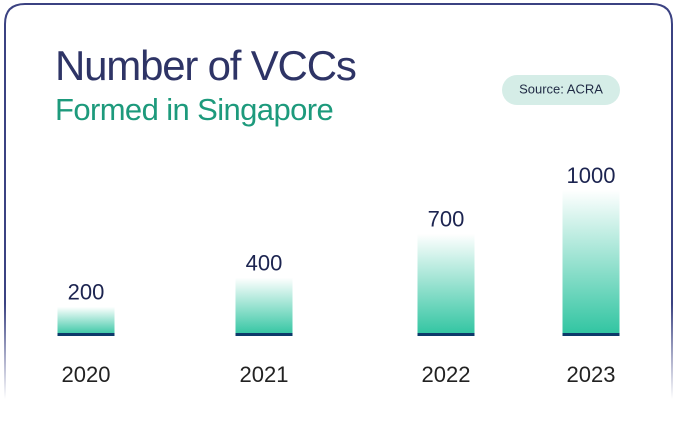  Describe the element at coordinates (264, 262) in the screenshot. I see `value-label: 400` at that location.